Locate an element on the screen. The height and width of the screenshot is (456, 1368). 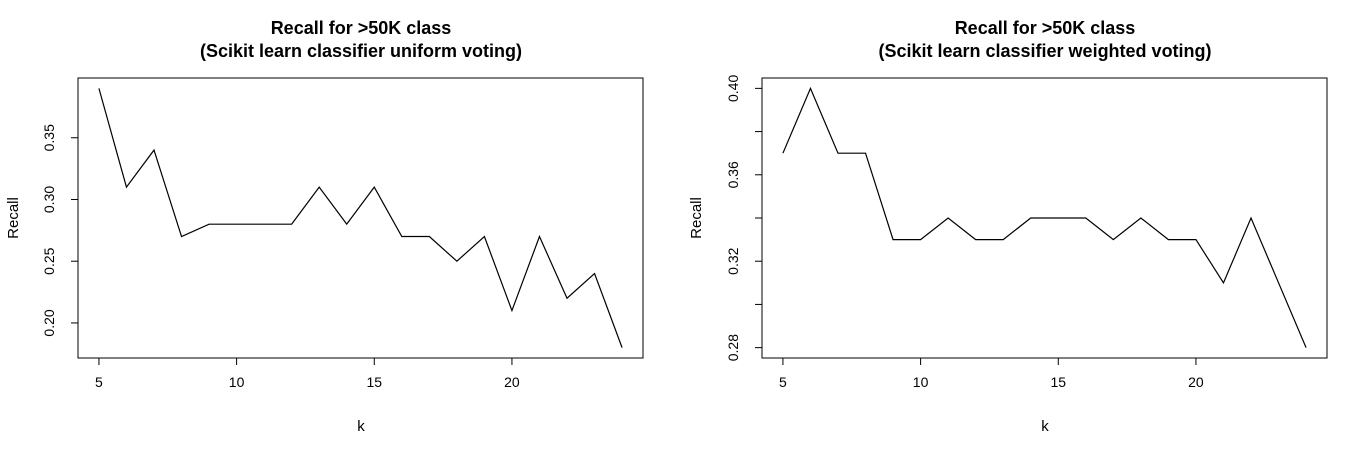
y-tick-label: 0.20 is located at coordinates (49, 322).